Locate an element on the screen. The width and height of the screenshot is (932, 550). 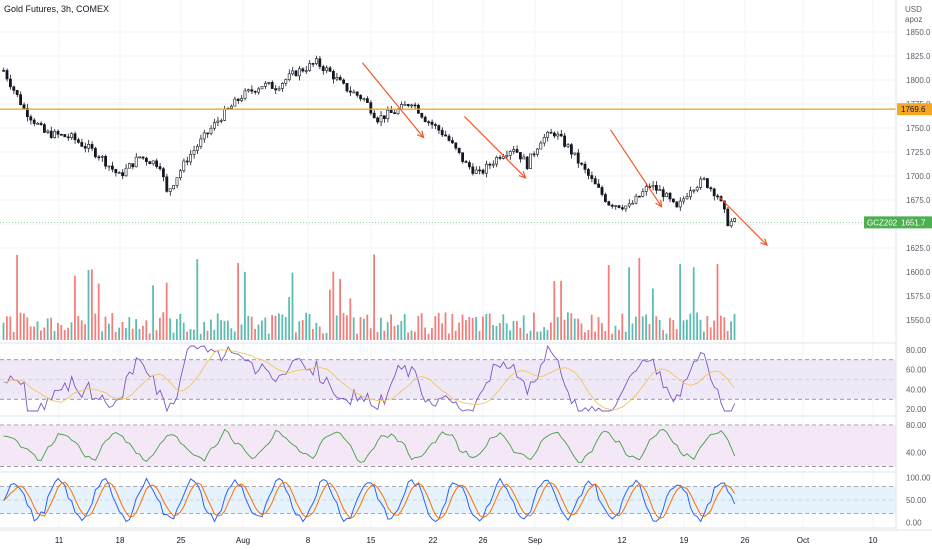
horizontal-level-tag is located at coordinates (914, 109).